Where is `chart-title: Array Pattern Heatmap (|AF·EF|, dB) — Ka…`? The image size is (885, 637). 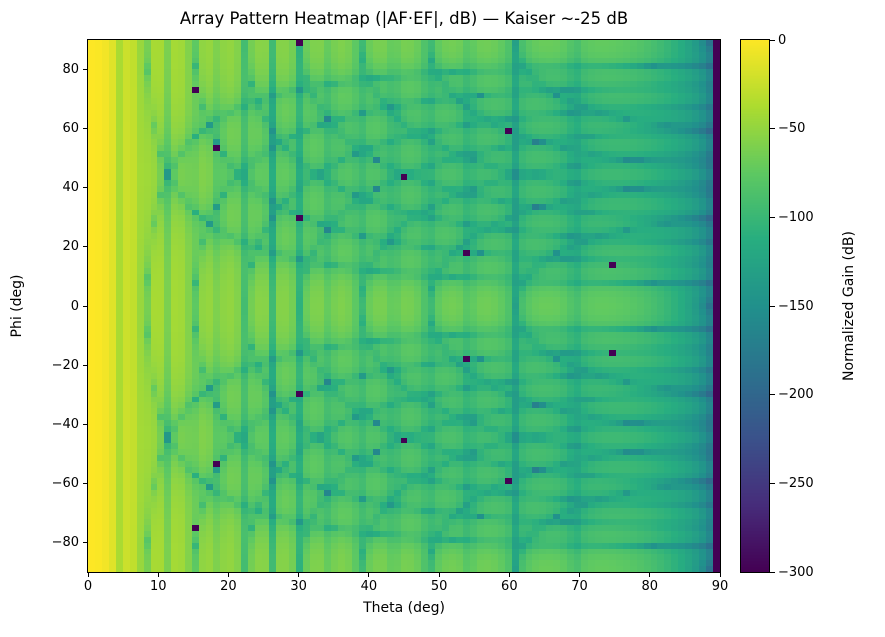 chart-title: Array Pattern Heatmap (|AF·EF|, dB) — Ka… is located at coordinates (404, 18).